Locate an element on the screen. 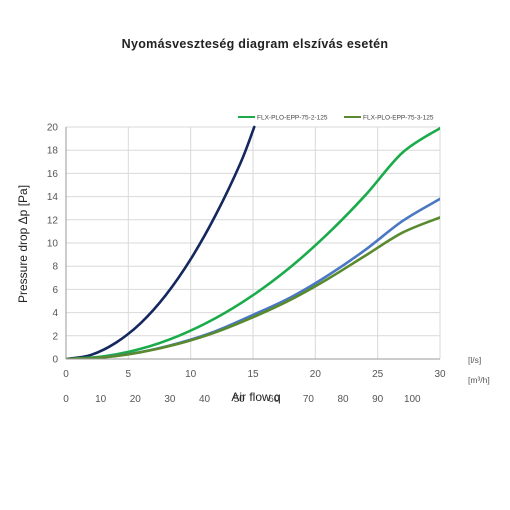  y-tick-label: 20 is located at coordinates (53, 128).